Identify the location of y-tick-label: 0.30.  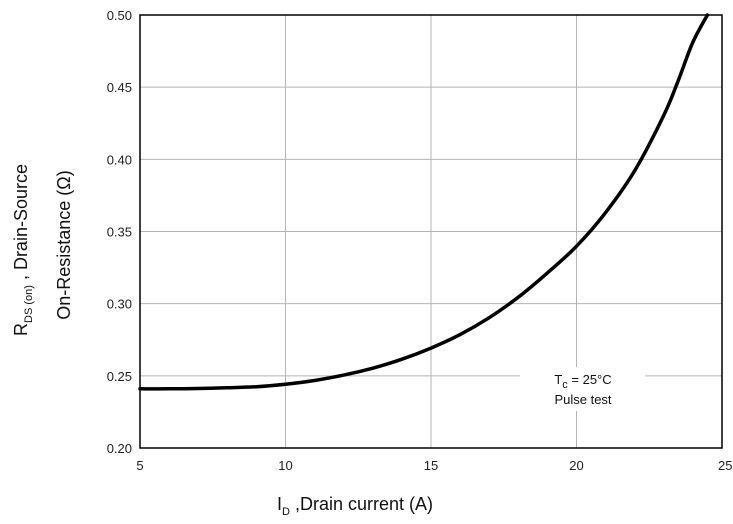
(119, 304).